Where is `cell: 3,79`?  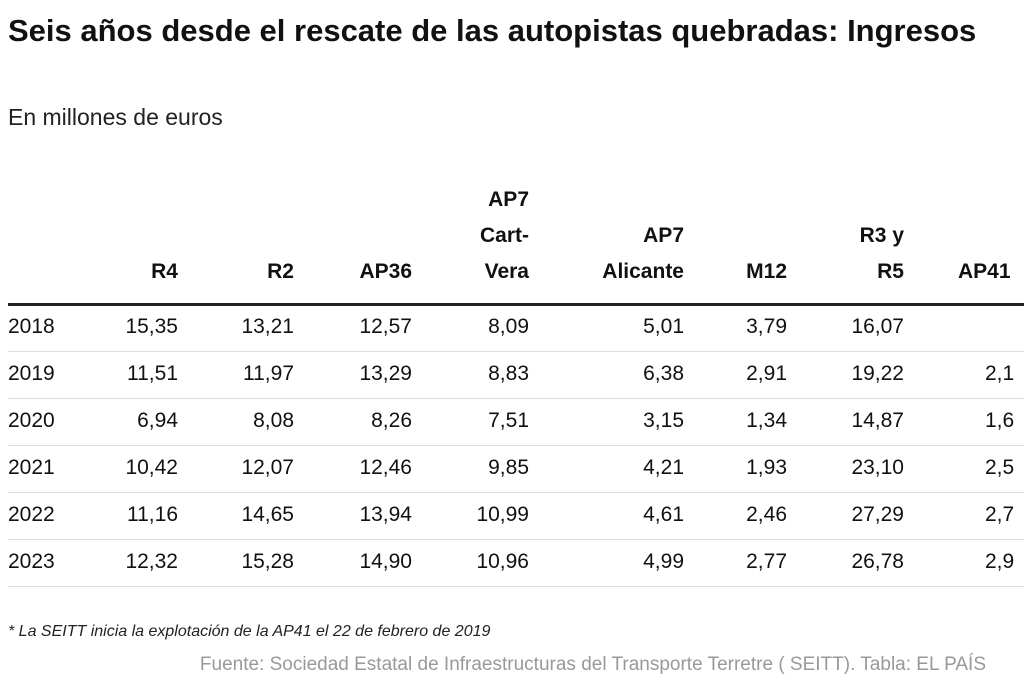 cell: 3,79 is located at coordinates (766, 326).